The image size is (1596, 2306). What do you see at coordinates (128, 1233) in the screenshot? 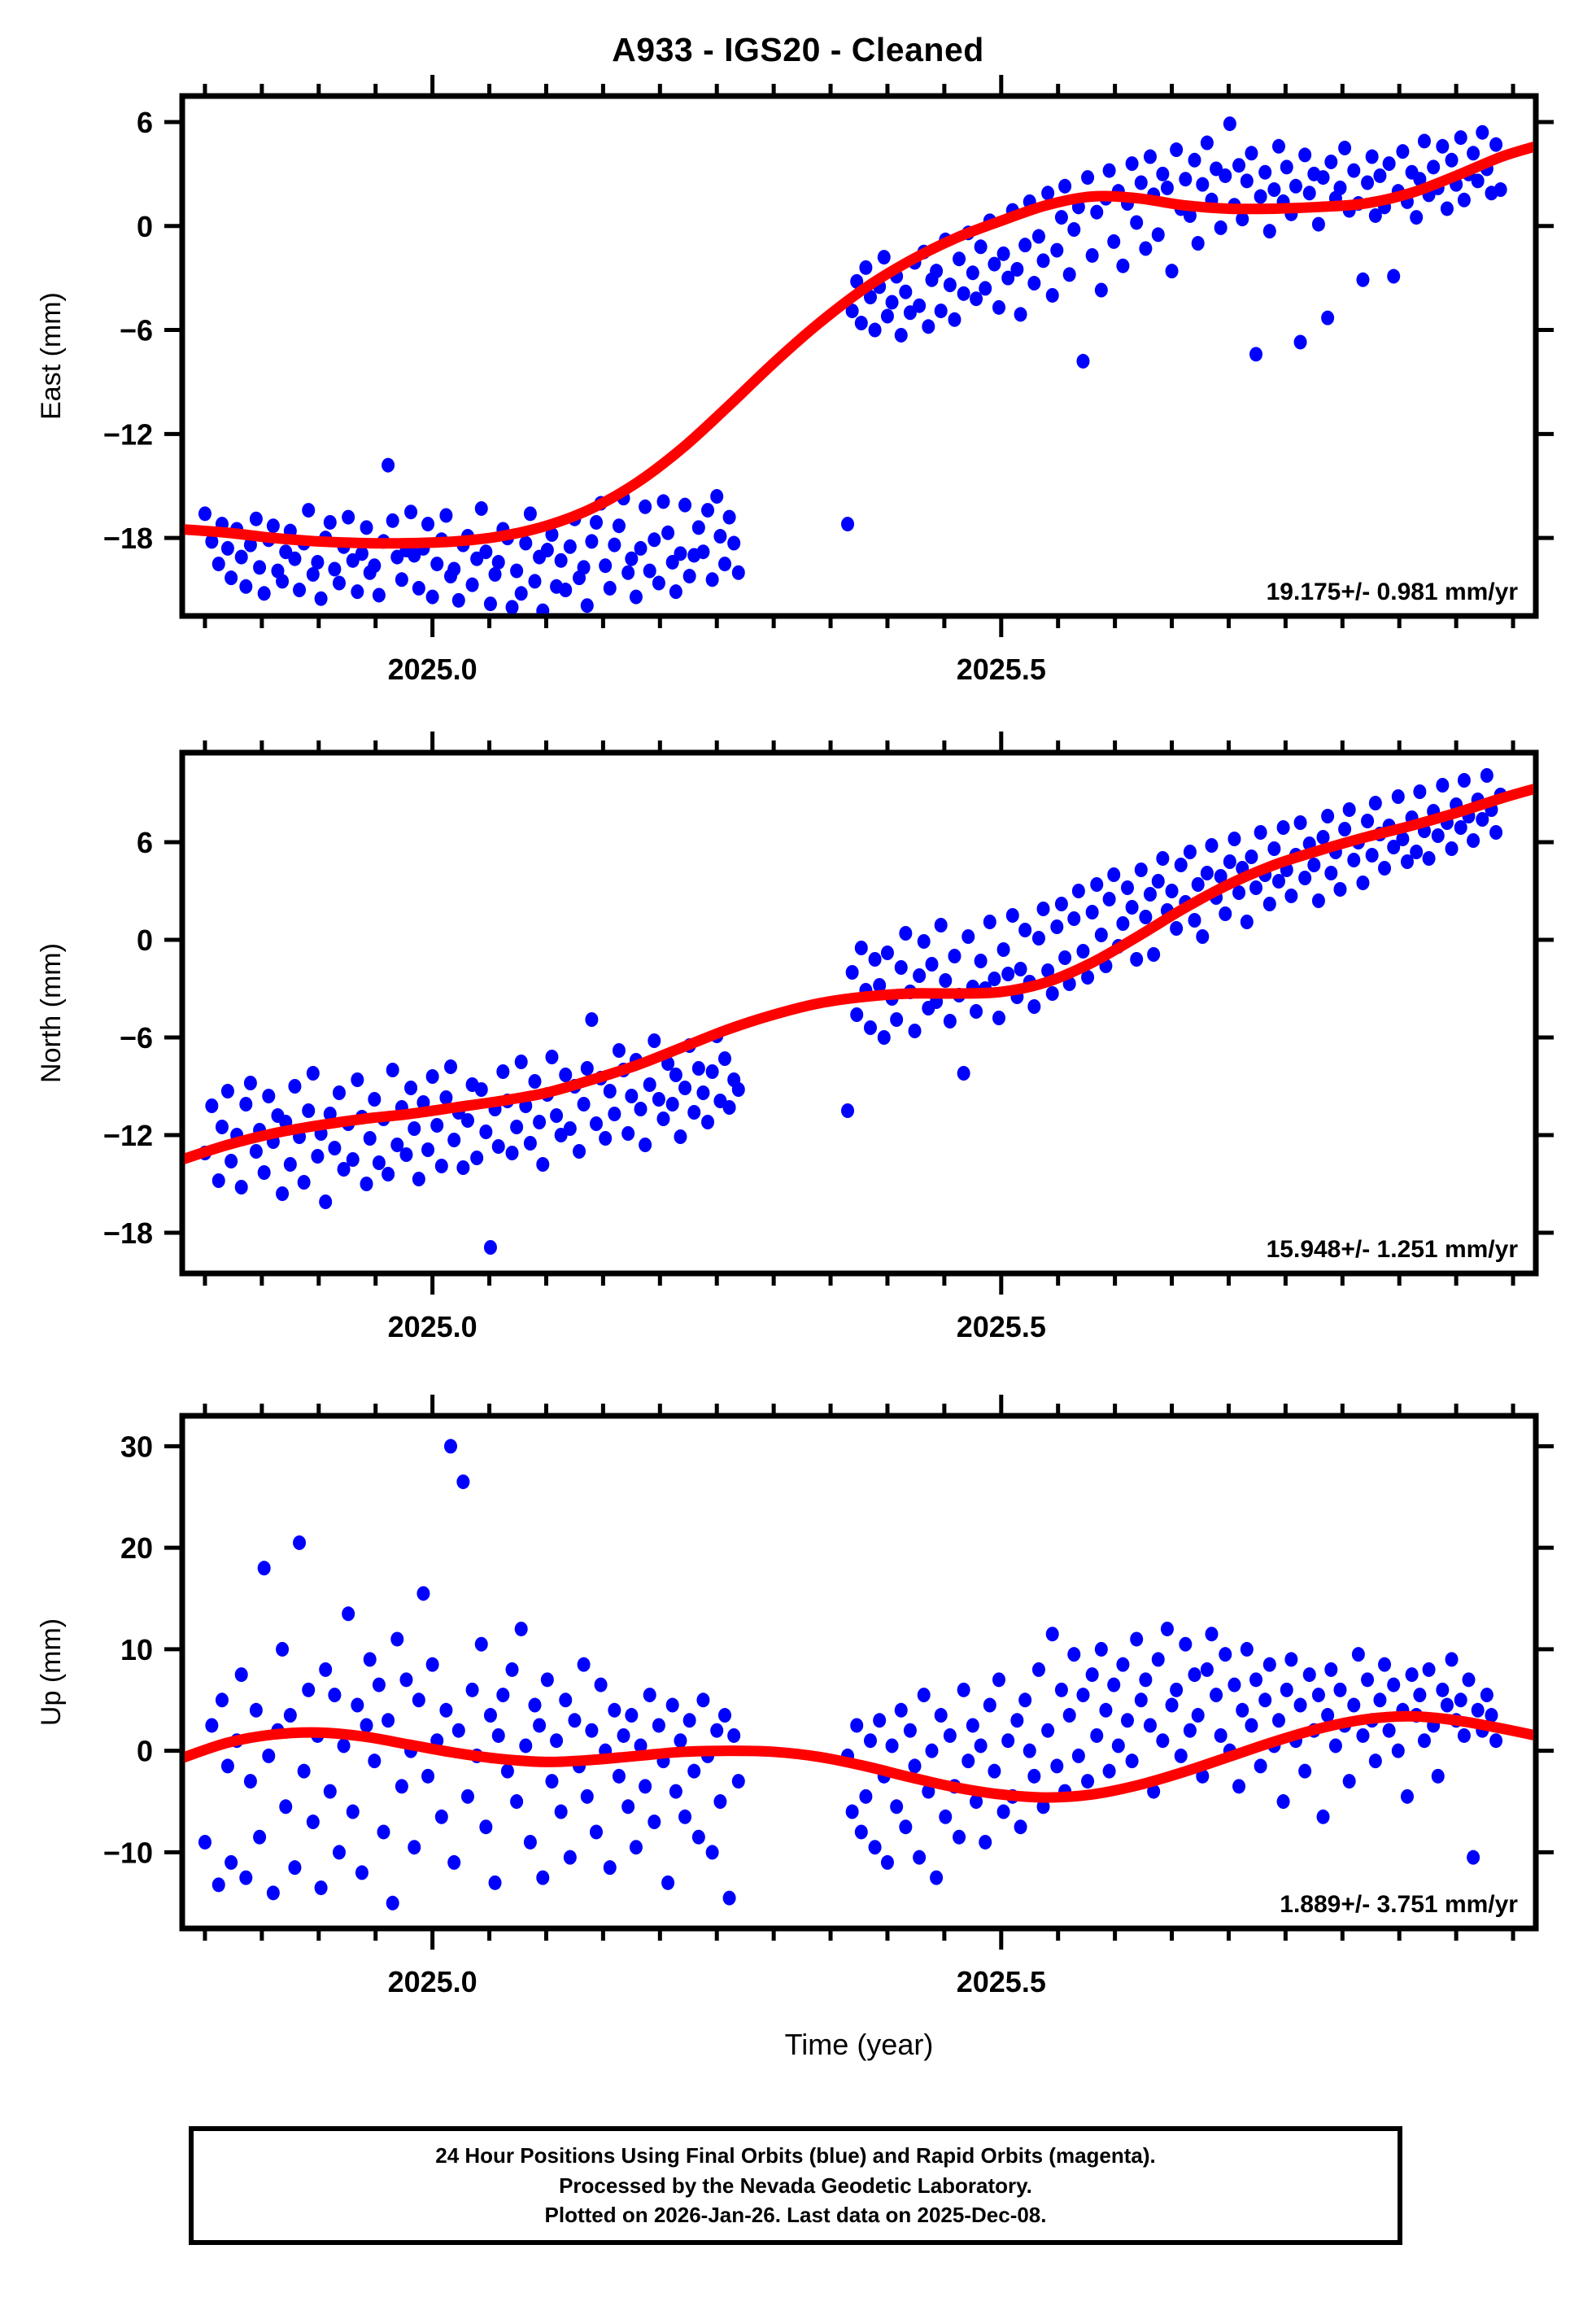
I see `y-tick-label: −18` at bounding box center [128, 1233].